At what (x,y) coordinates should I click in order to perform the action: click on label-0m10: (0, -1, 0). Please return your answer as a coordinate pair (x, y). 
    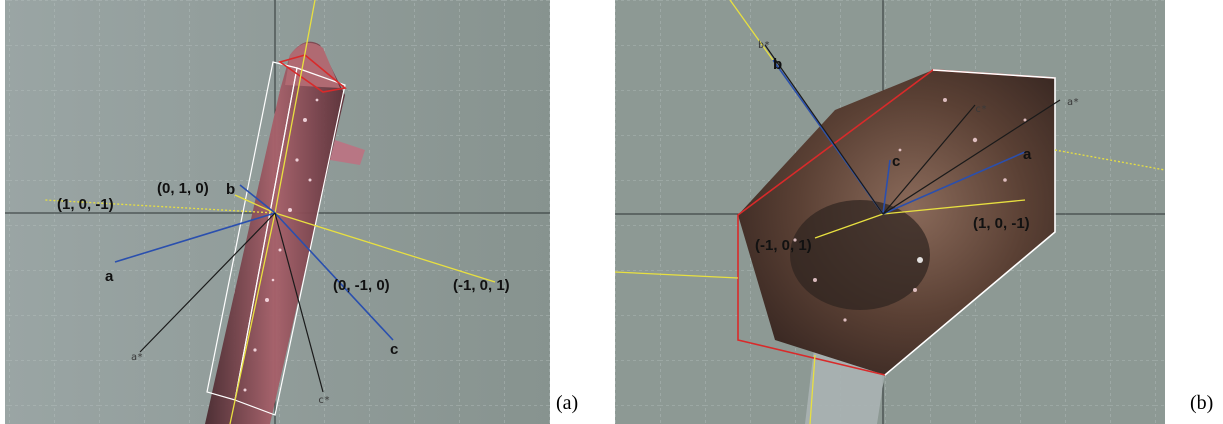
    Looking at the image, I should click on (361, 285).